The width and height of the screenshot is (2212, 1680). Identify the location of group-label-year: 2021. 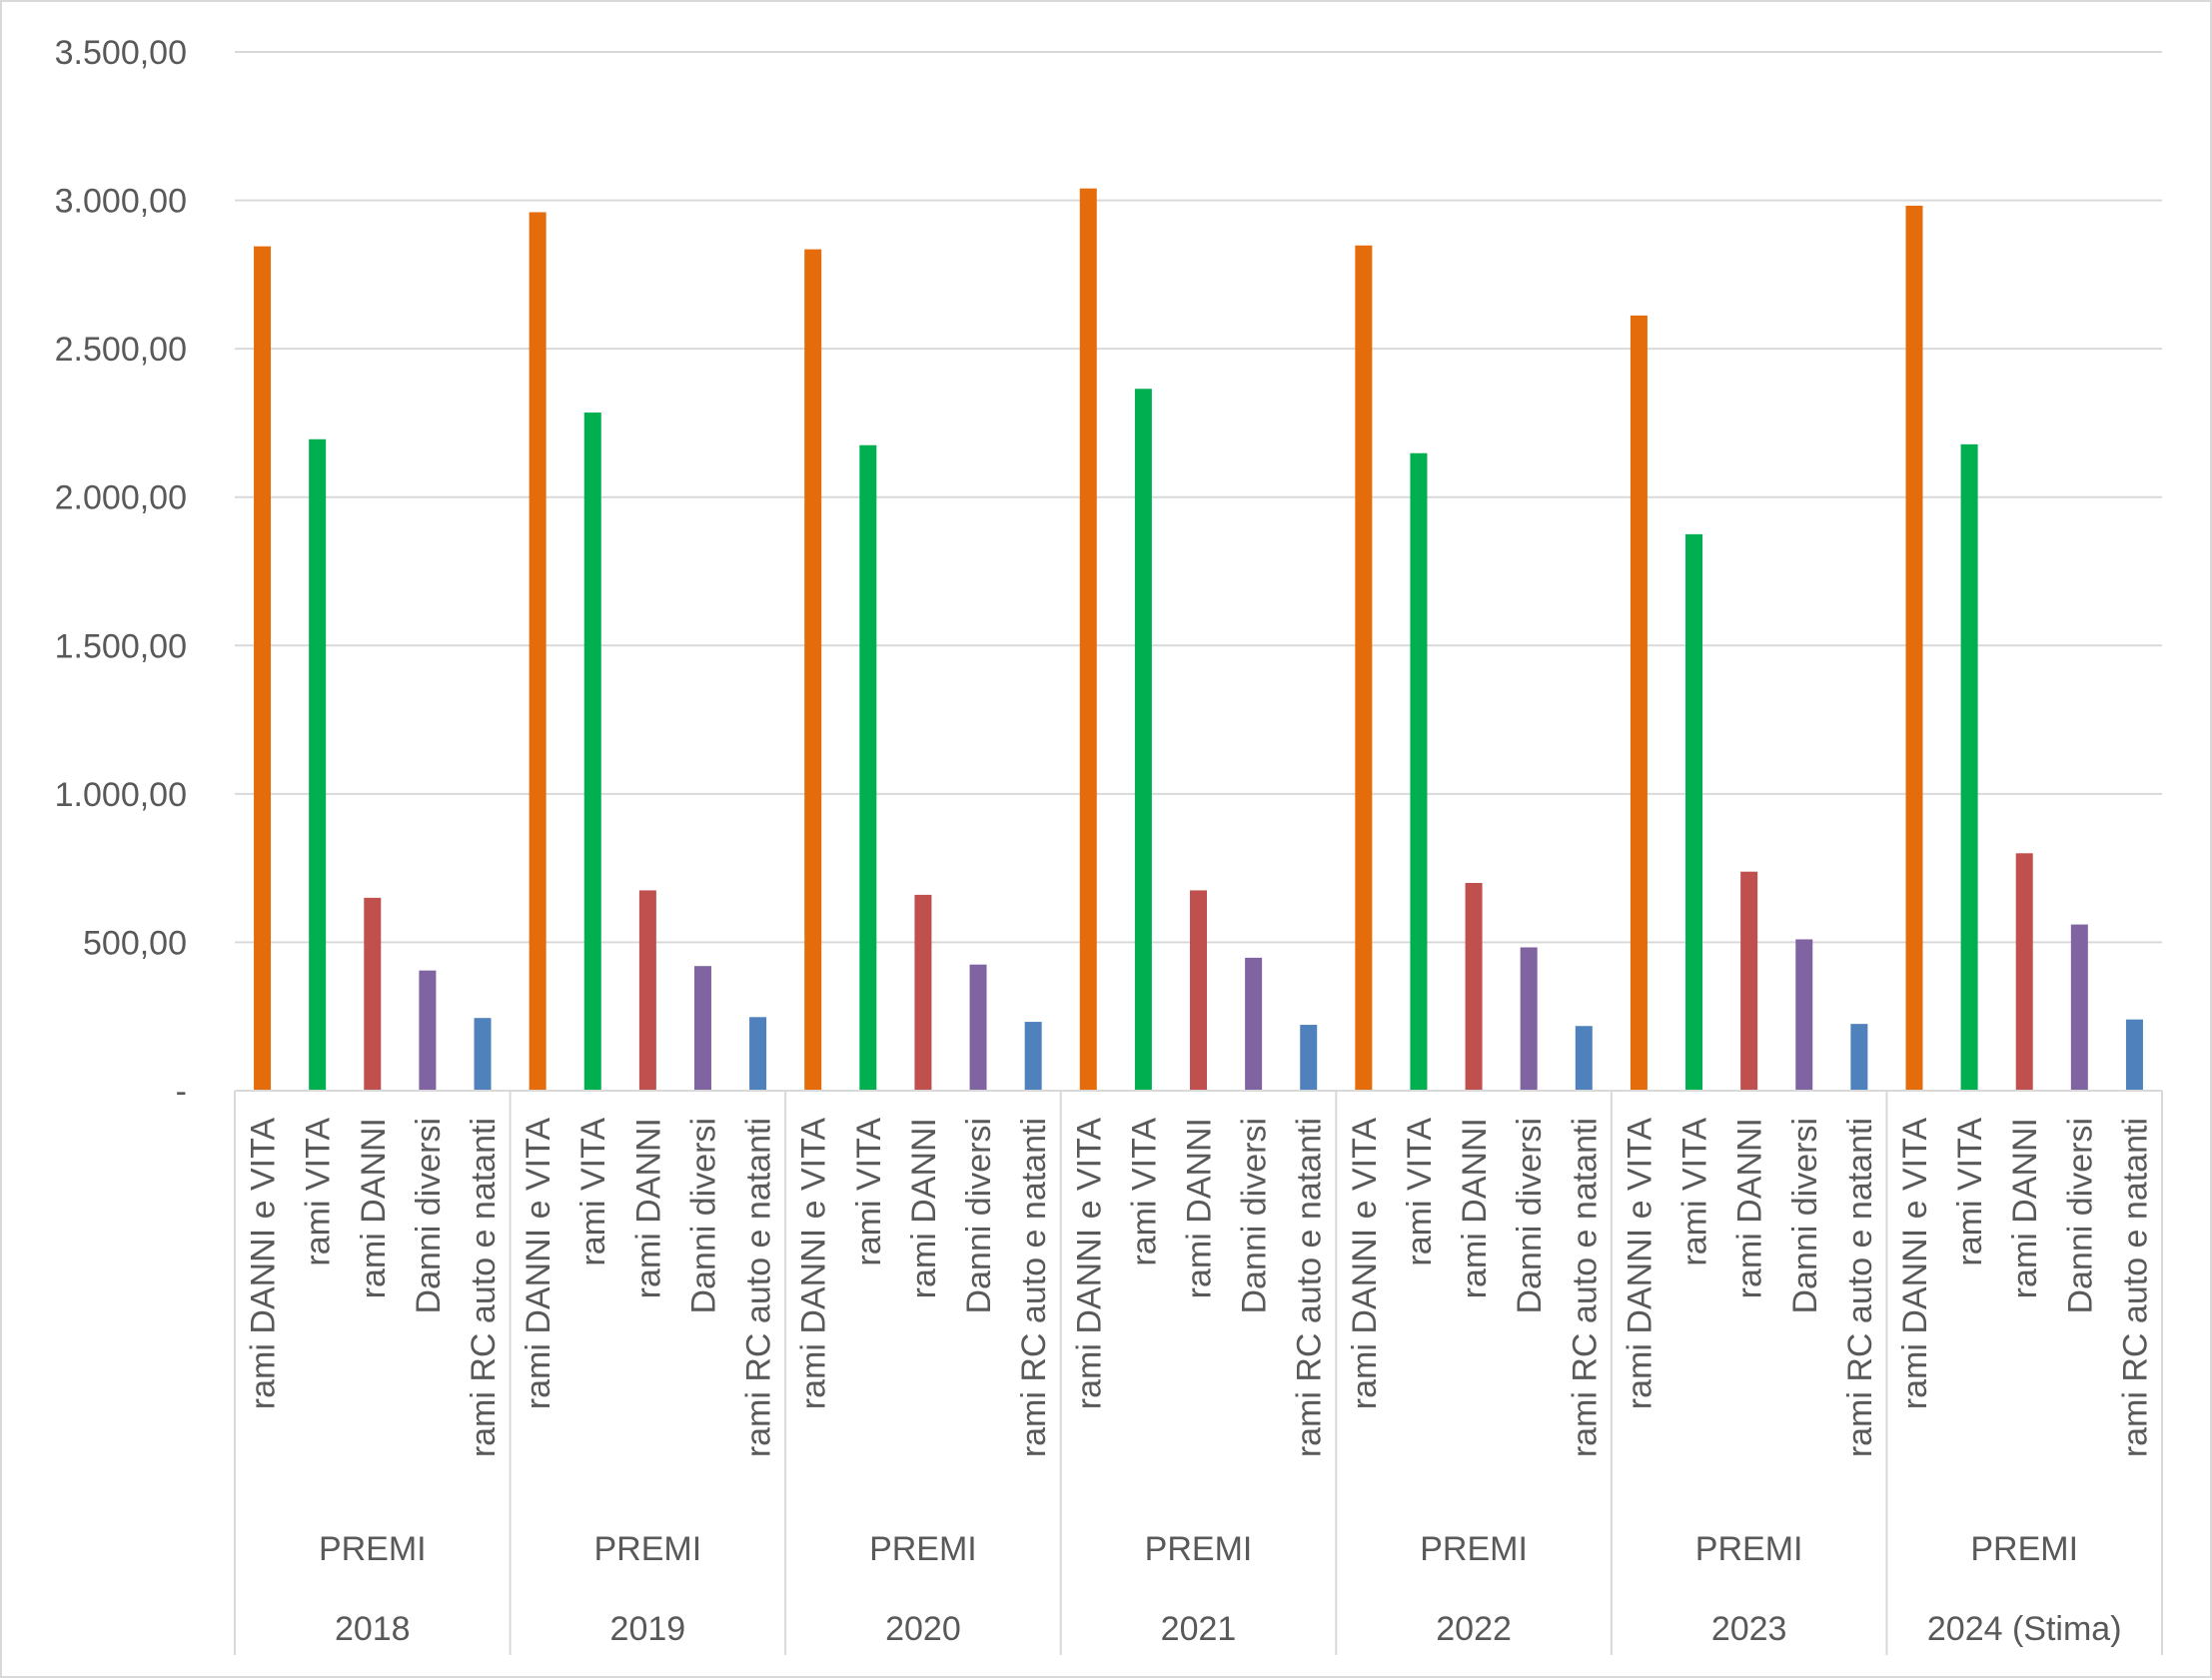
(1199, 1629).